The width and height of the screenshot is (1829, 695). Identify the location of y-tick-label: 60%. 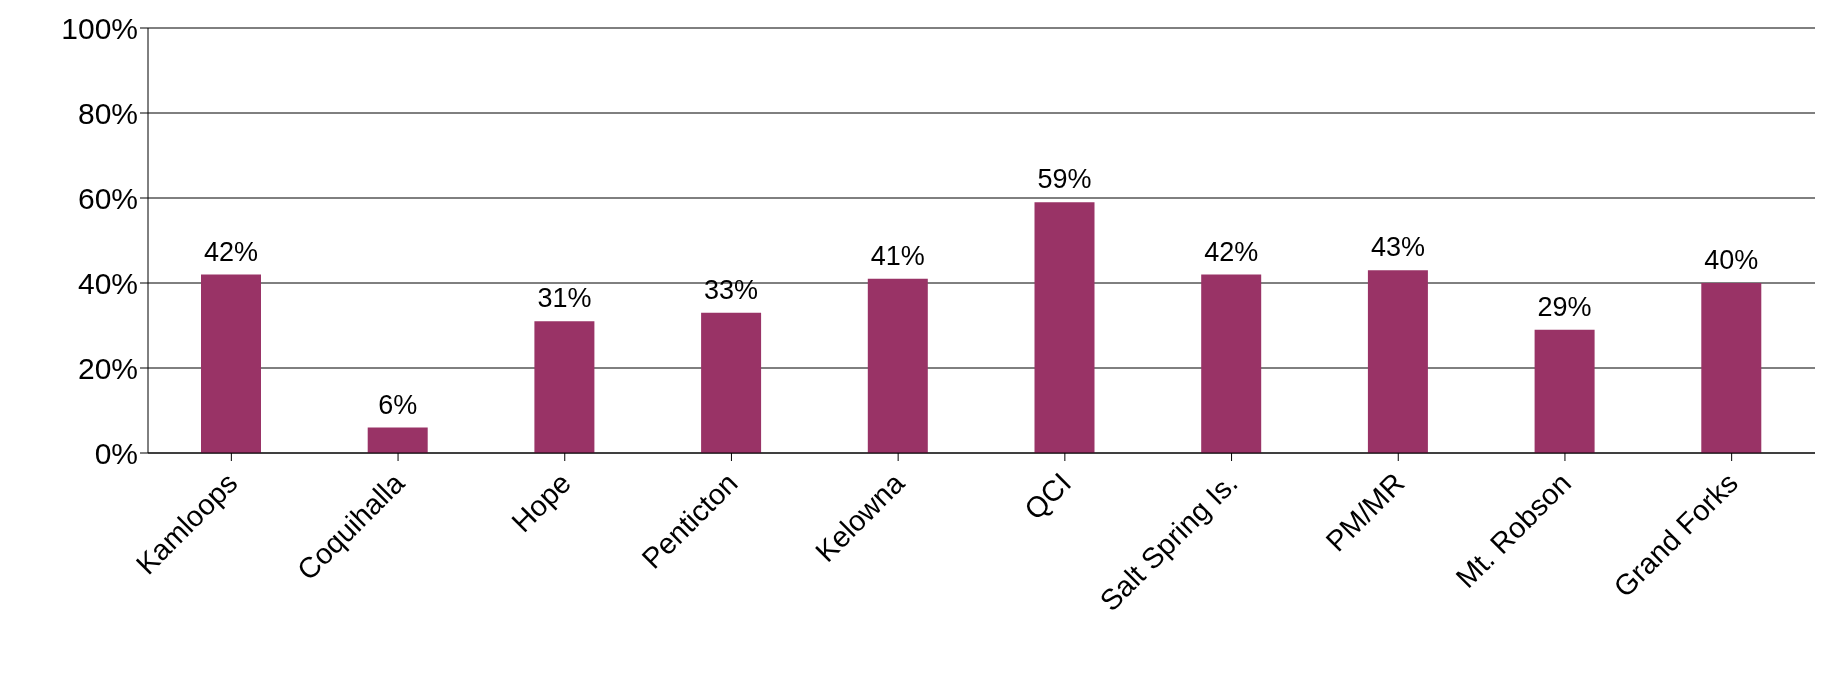
(107, 198).